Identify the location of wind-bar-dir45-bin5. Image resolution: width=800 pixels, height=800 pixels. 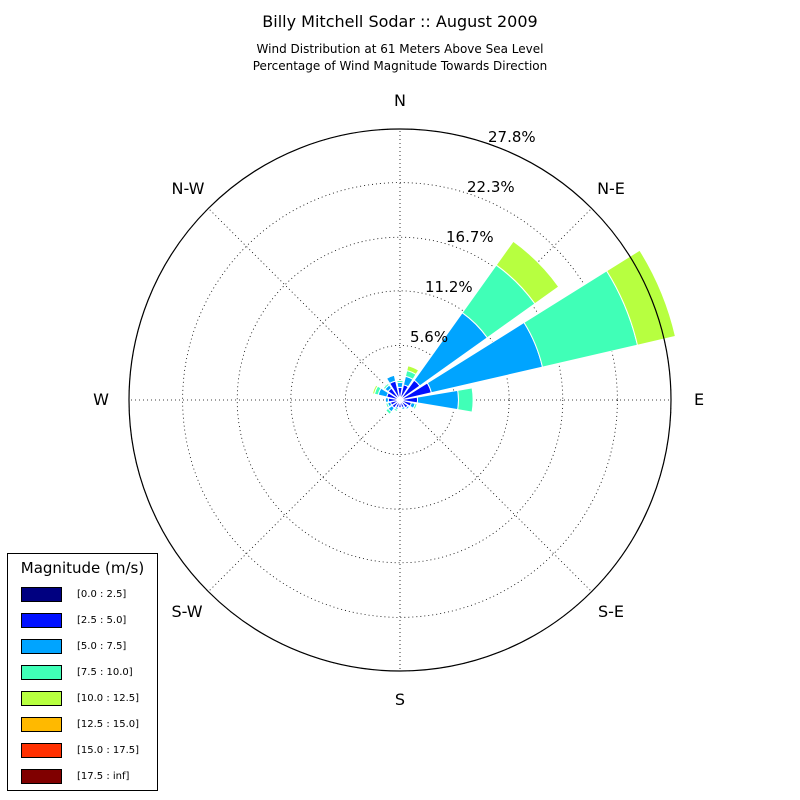
(527, 272).